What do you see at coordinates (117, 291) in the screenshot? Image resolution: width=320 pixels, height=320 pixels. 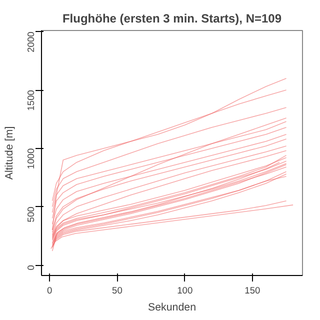 I see `x-tick-label: 50` at bounding box center [117, 291].